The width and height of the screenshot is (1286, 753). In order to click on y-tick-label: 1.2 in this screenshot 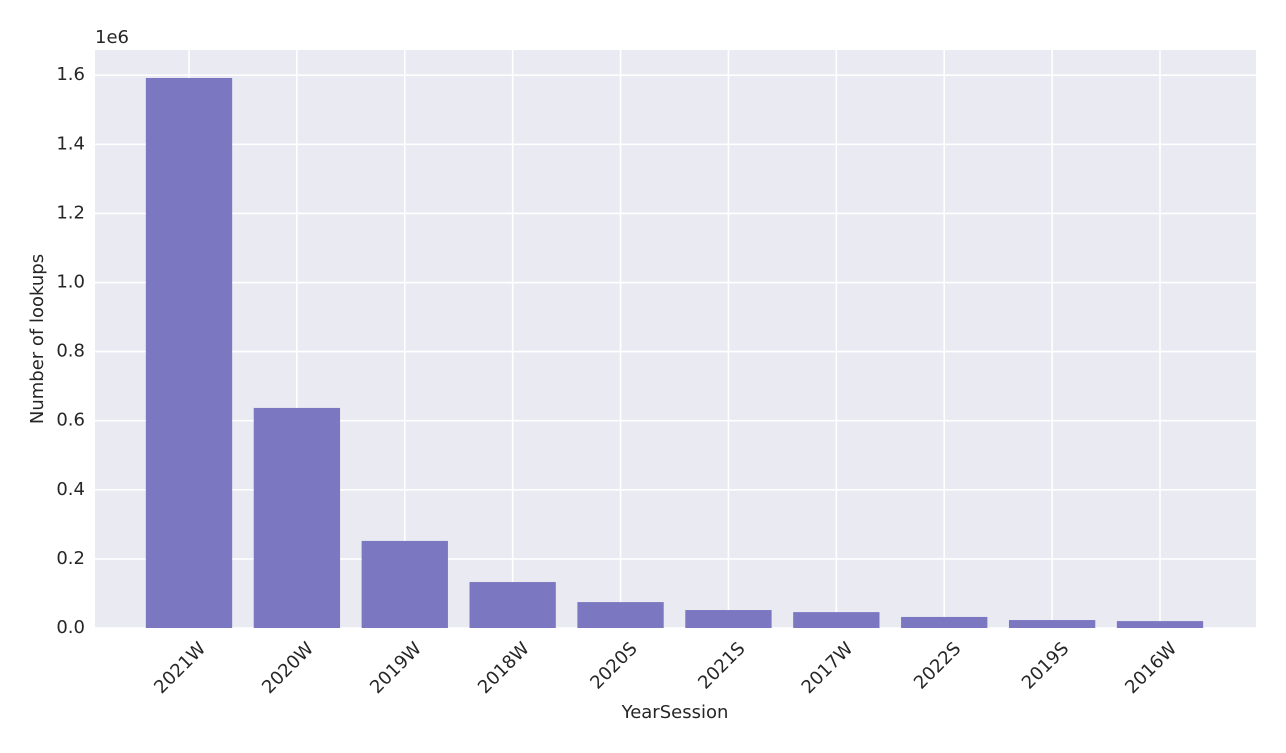, I will do `click(70, 212)`.